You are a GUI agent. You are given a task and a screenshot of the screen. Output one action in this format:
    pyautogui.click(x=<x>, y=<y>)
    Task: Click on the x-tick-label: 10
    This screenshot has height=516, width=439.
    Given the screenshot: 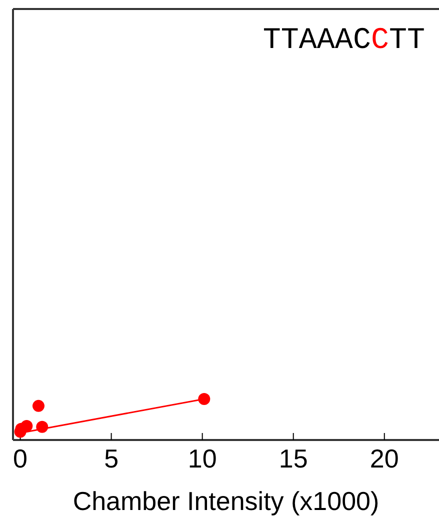 What is the action you would take?
    pyautogui.click(x=202, y=458)
    